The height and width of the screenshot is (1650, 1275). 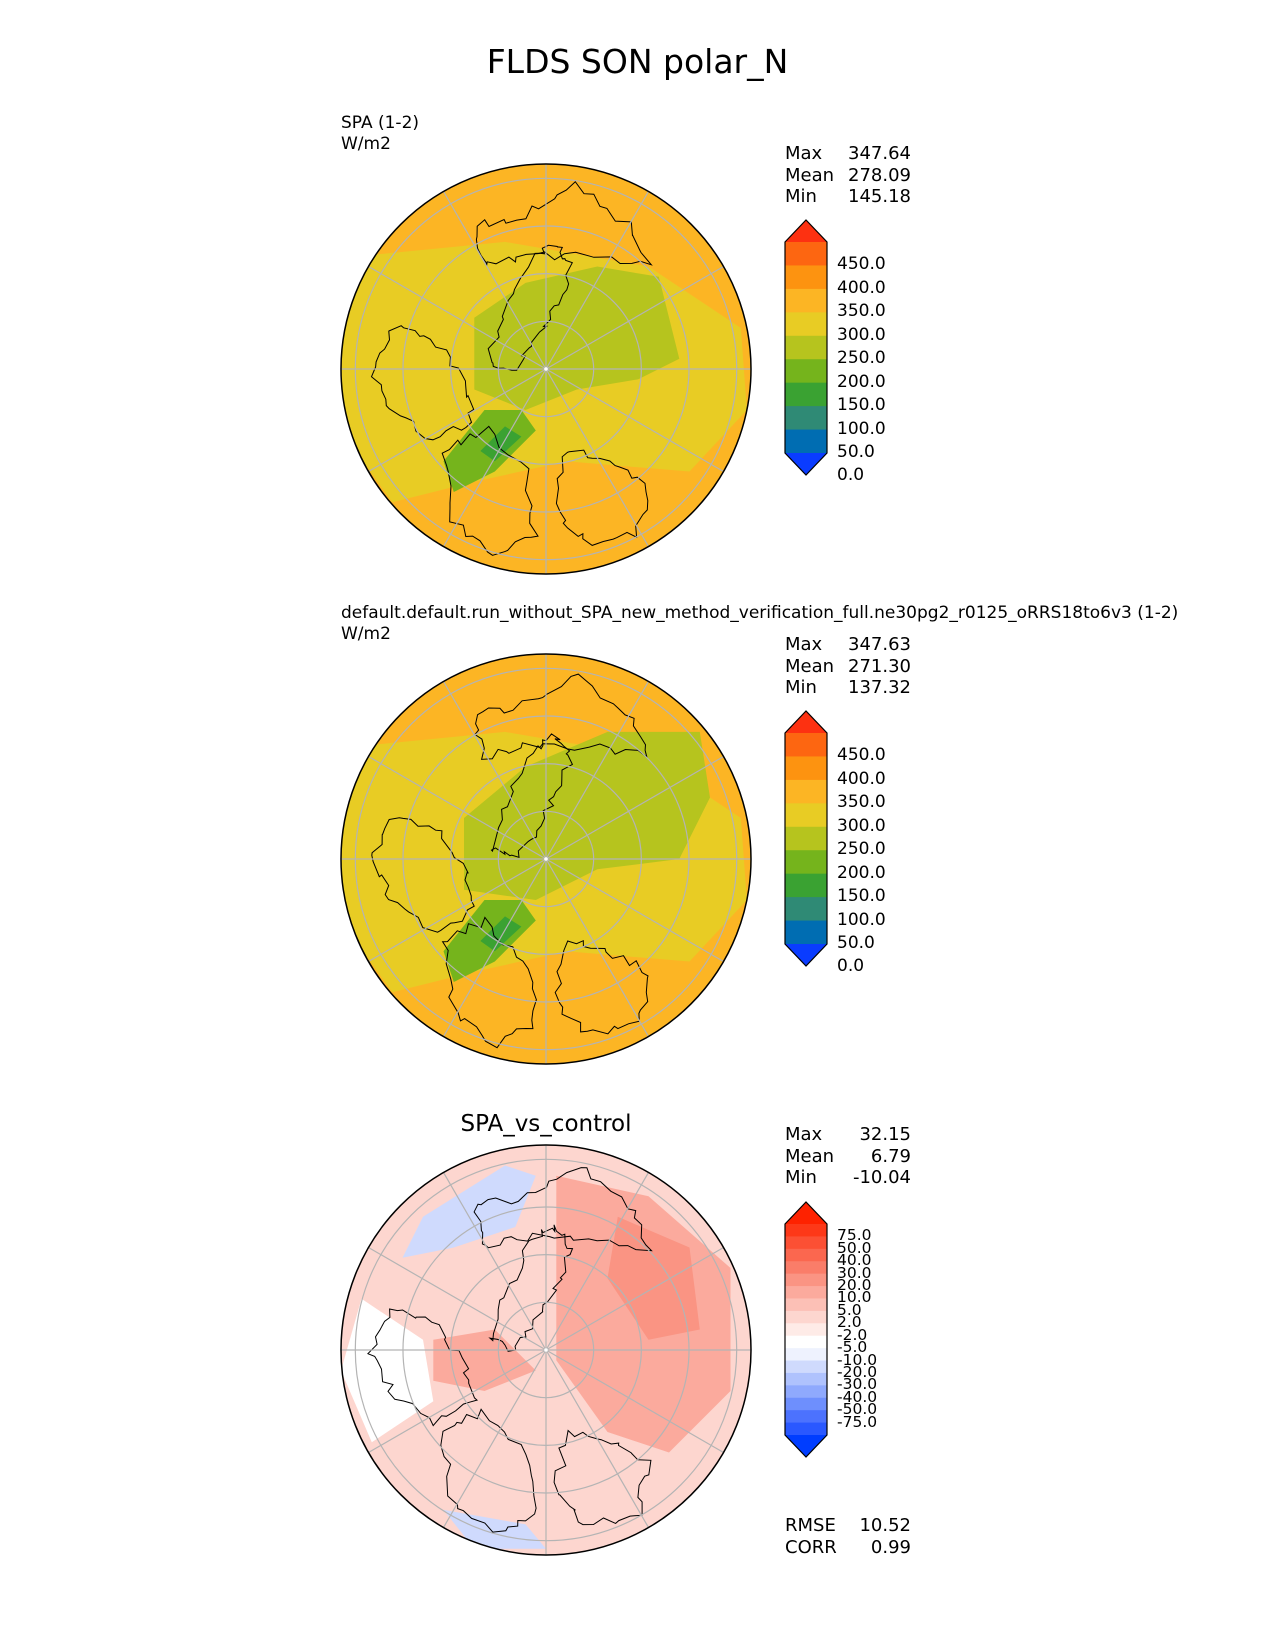 What do you see at coordinates (890, 1547) in the screenshot?
I see `metric-corr: 0.99` at bounding box center [890, 1547].